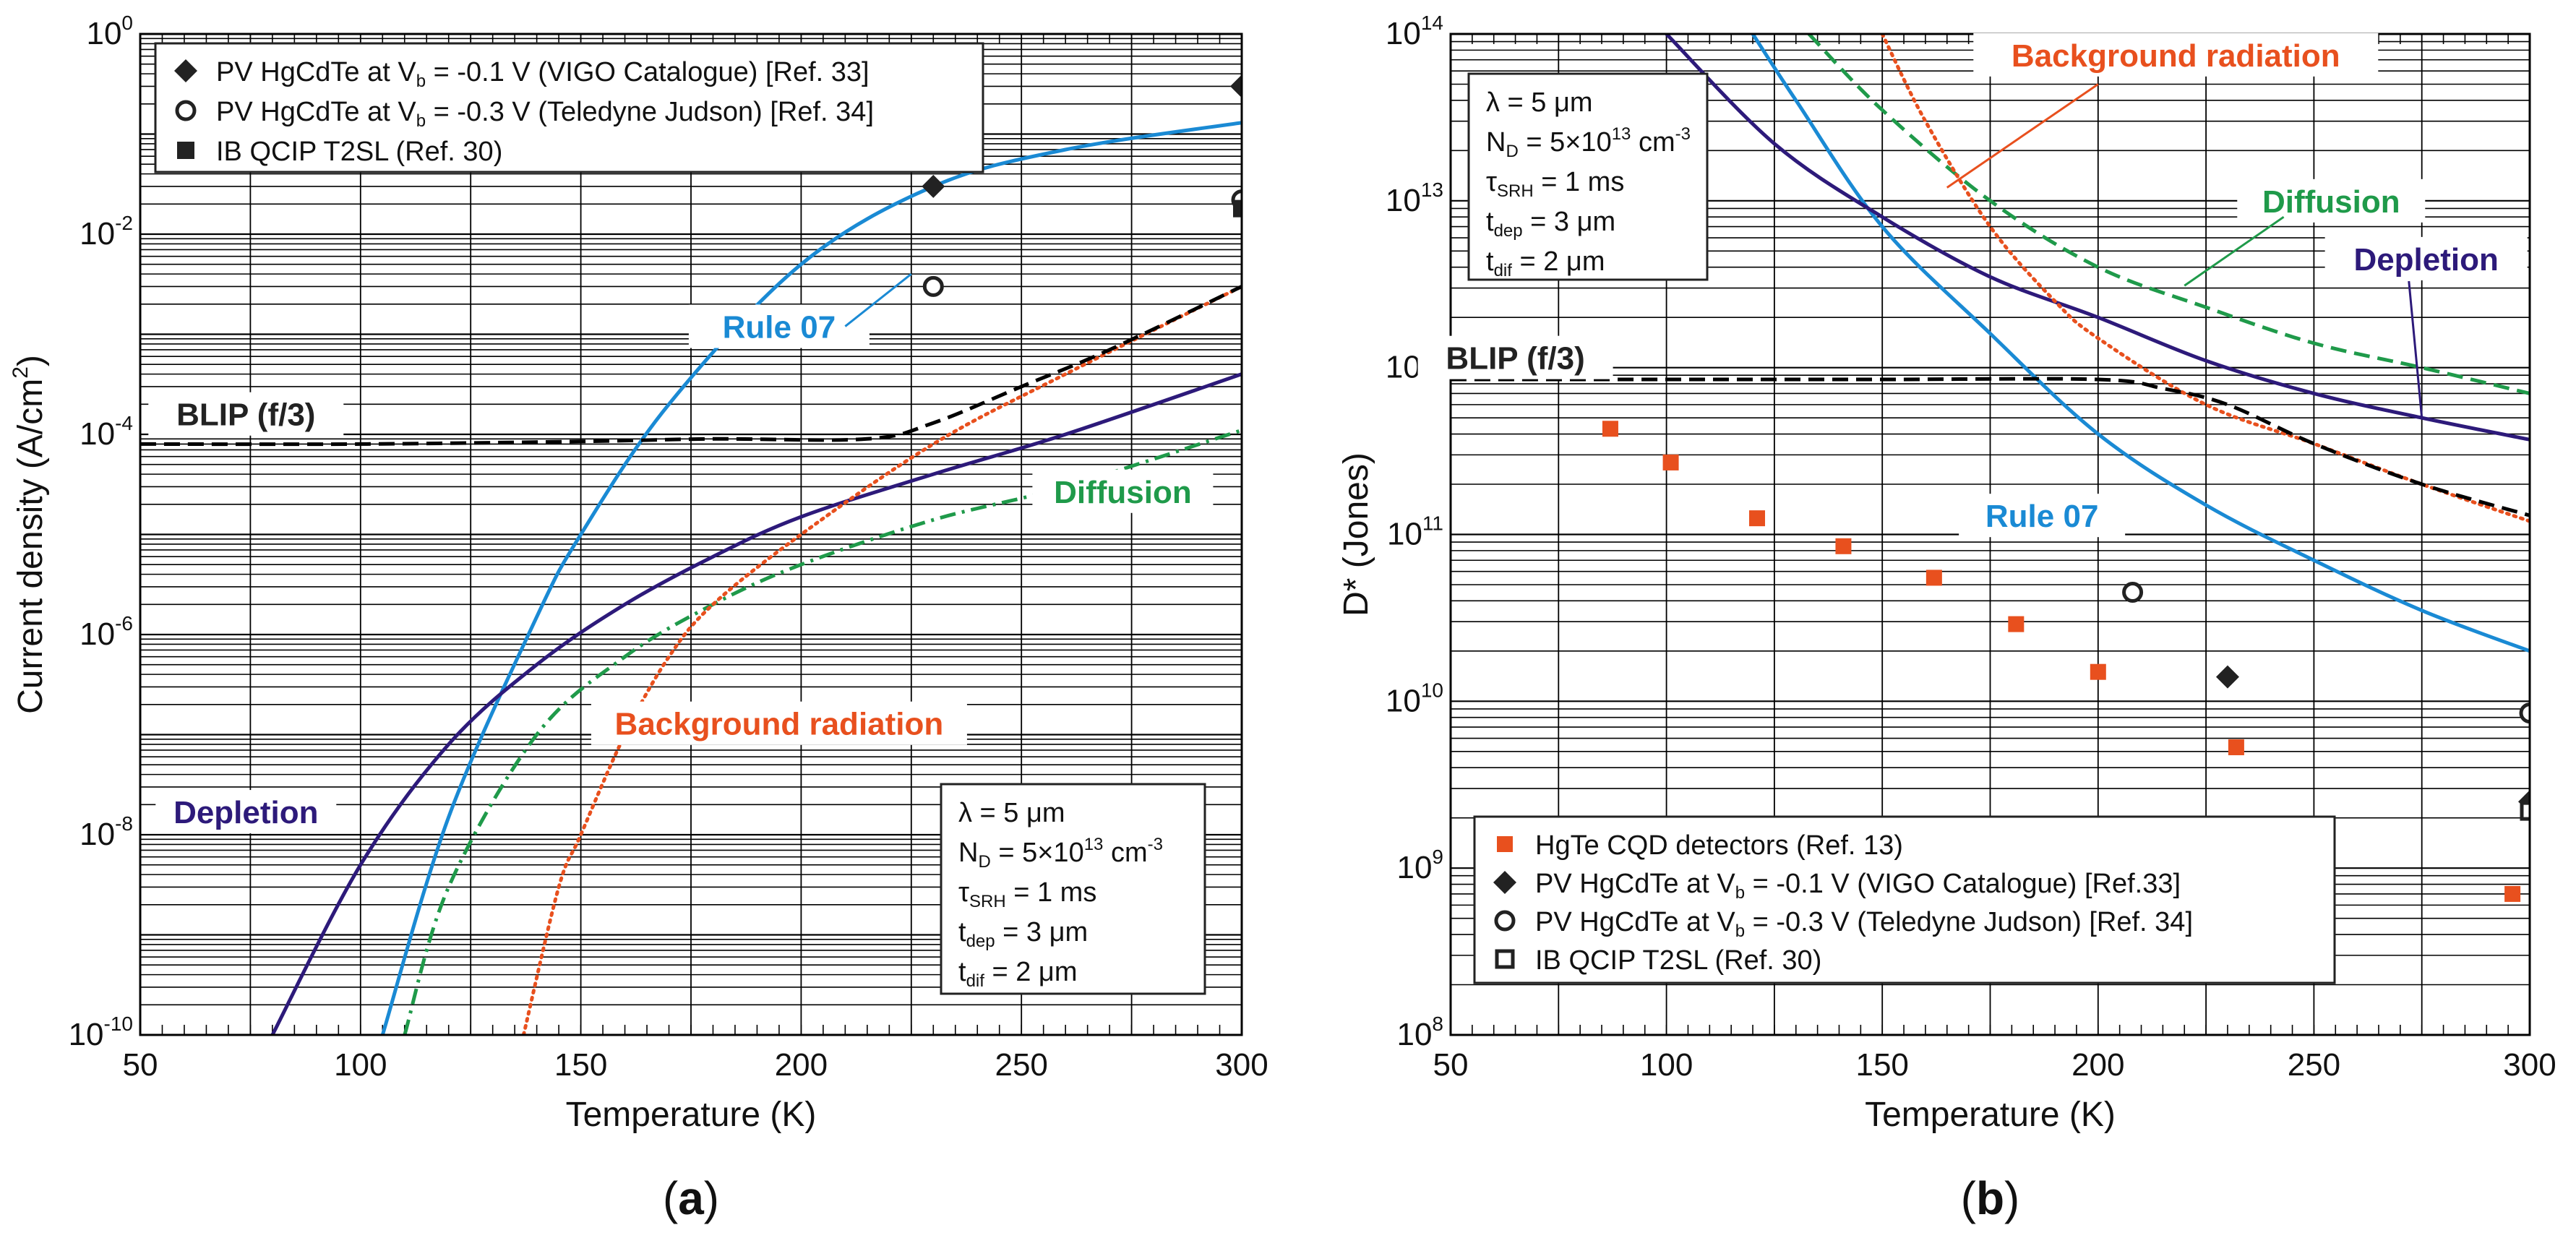 The width and height of the screenshot is (2576, 1238). Describe the element at coordinates (1415, 31) in the screenshot. I see `y-tick-label: 10¹⁴` at that location.